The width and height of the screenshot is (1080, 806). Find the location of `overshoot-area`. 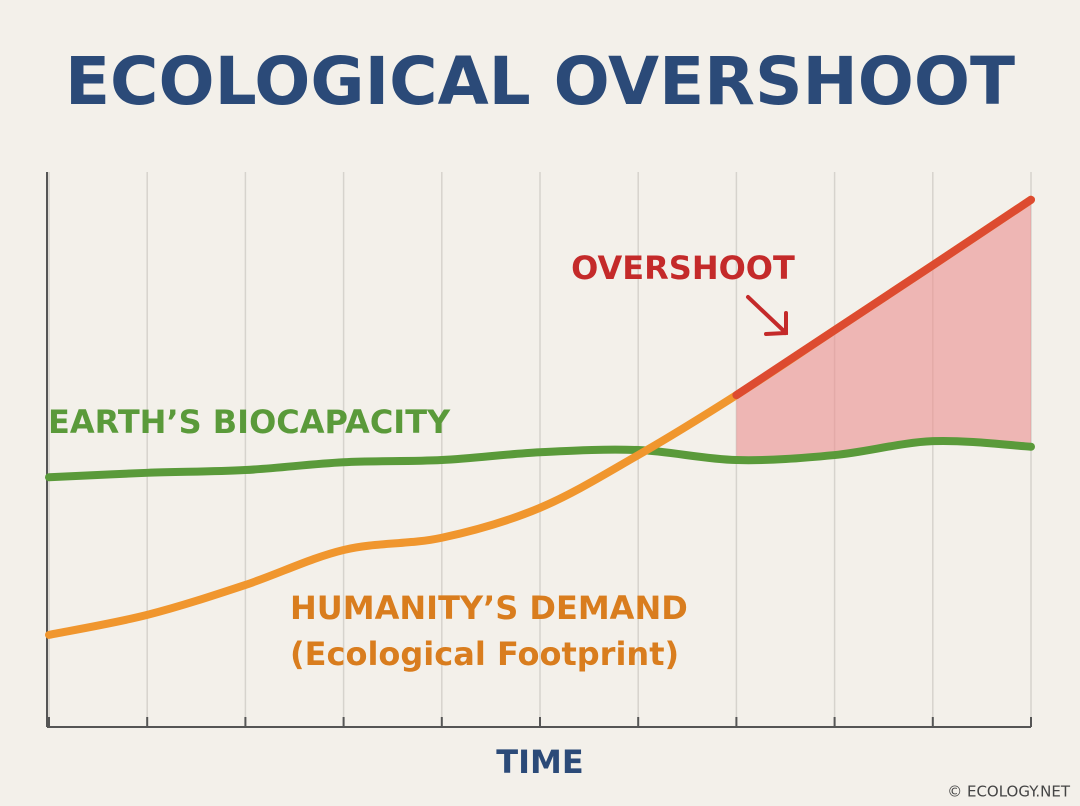

overshoot-area is located at coordinates (883, 330).